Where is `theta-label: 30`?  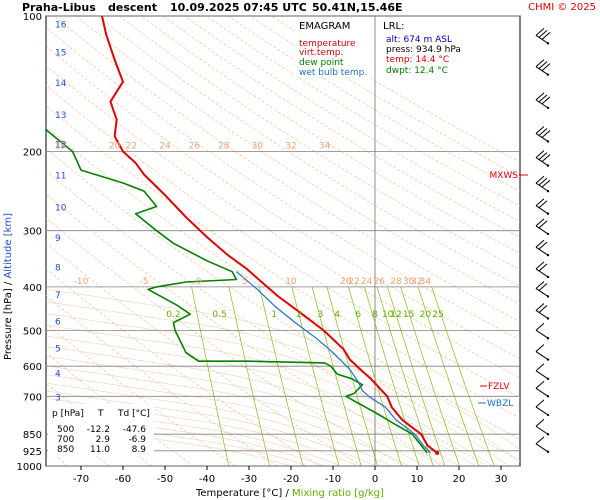
theta-label: 30 is located at coordinates (409, 282).